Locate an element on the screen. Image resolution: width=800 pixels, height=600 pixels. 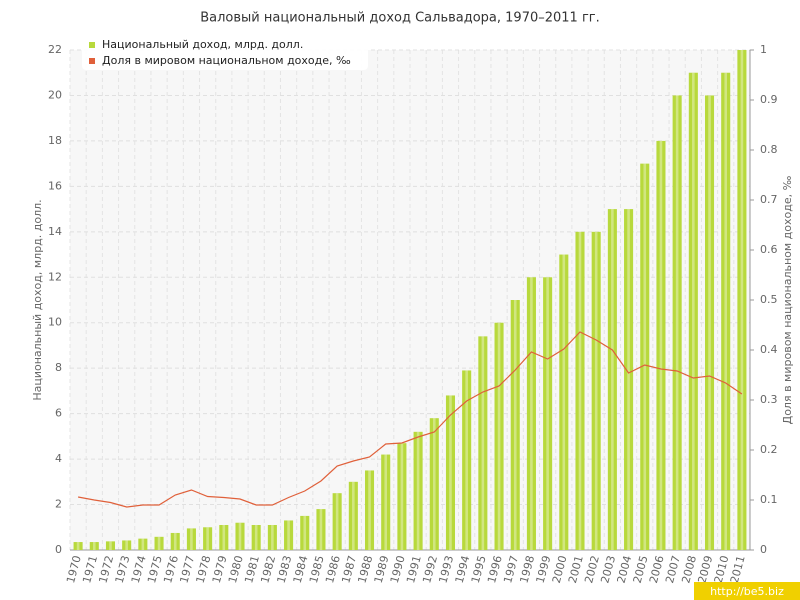
y-tick-label: 16 is located at coordinates (55, 185).